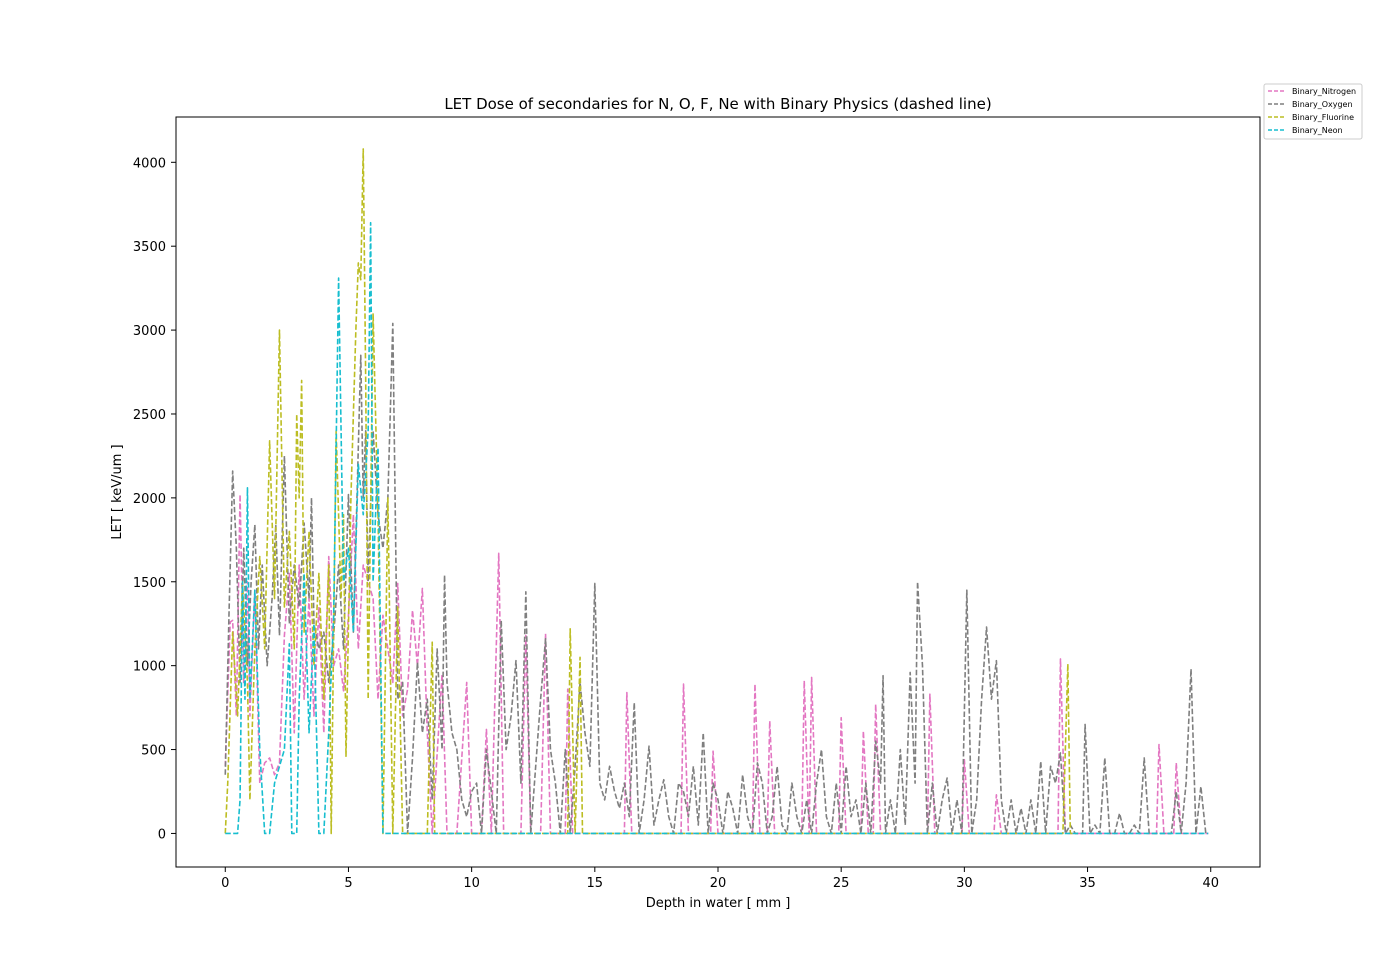 The height and width of the screenshot is (974, 1400). Describe the element at coordinates (718, 903) in the screenshot. I see `x-axis-label: Depth in water [ mm ]` at that location.